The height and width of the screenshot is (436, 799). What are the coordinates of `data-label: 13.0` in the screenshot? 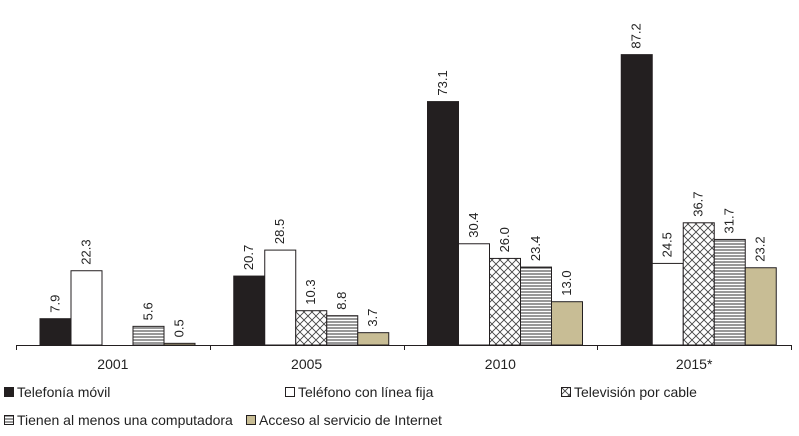 It's located at (566, 282).